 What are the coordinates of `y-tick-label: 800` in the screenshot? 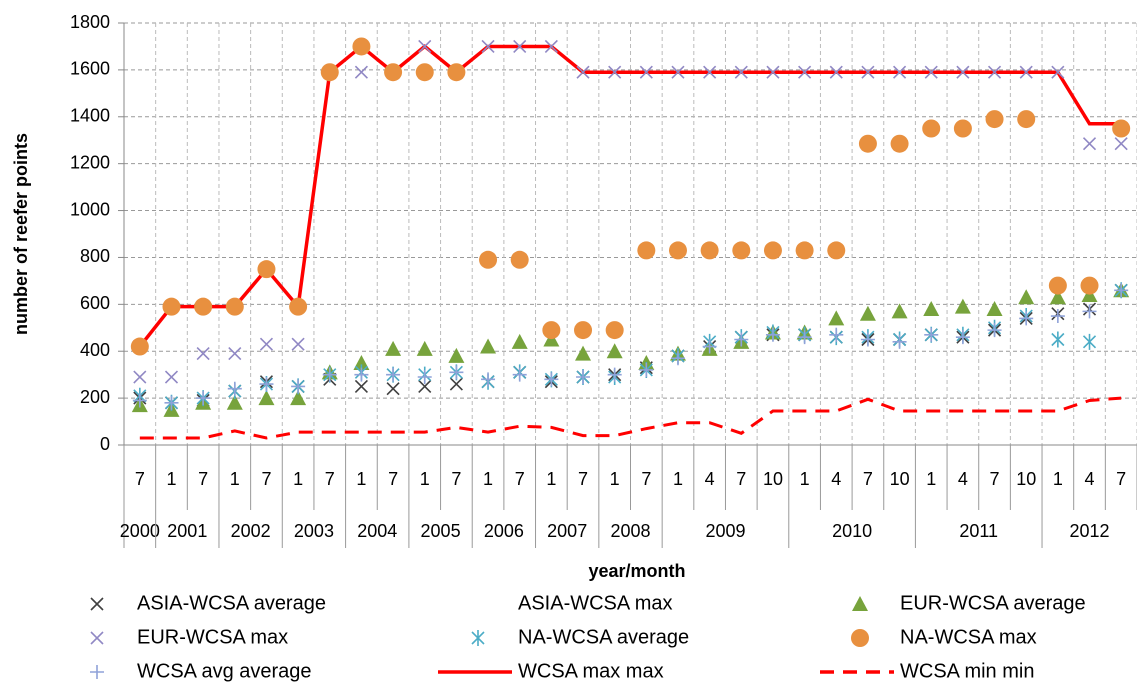 It's located at (95, 256).